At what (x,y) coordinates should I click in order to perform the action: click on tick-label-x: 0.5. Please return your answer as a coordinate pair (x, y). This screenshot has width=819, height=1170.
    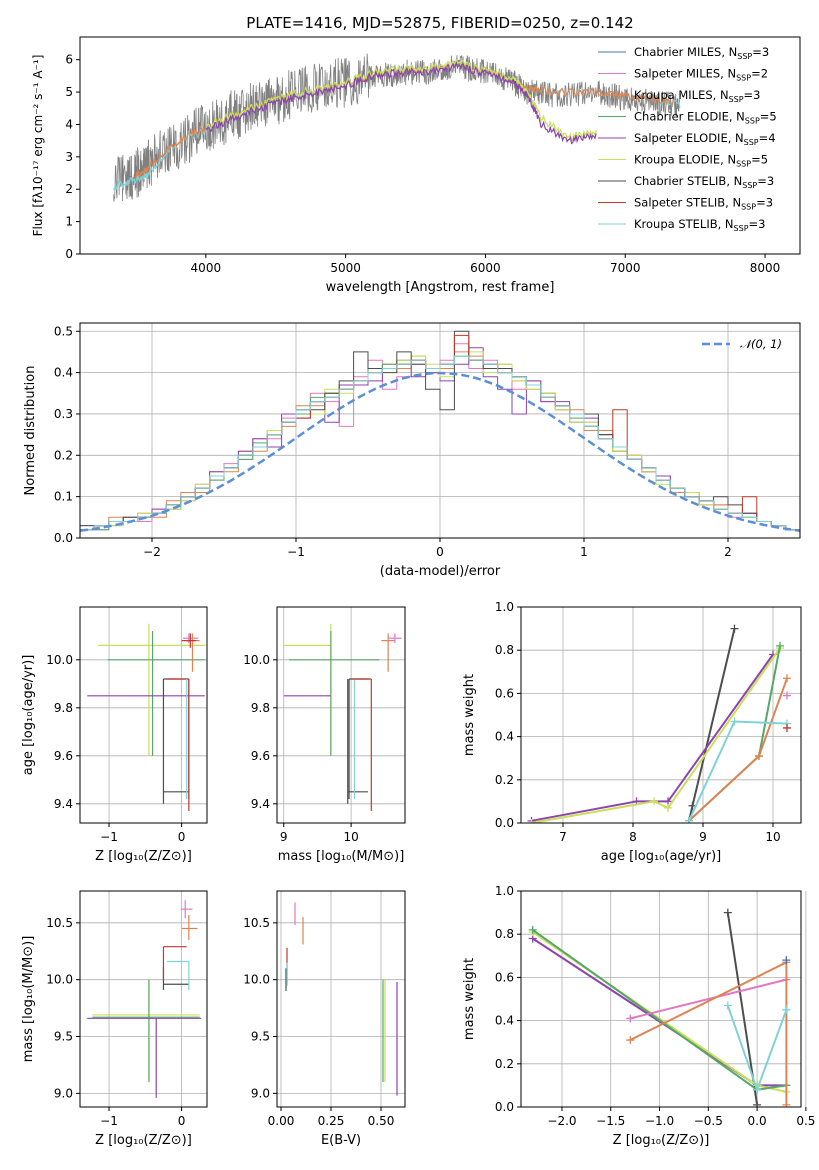
    Looking at the image, I should click on (805, 1121).